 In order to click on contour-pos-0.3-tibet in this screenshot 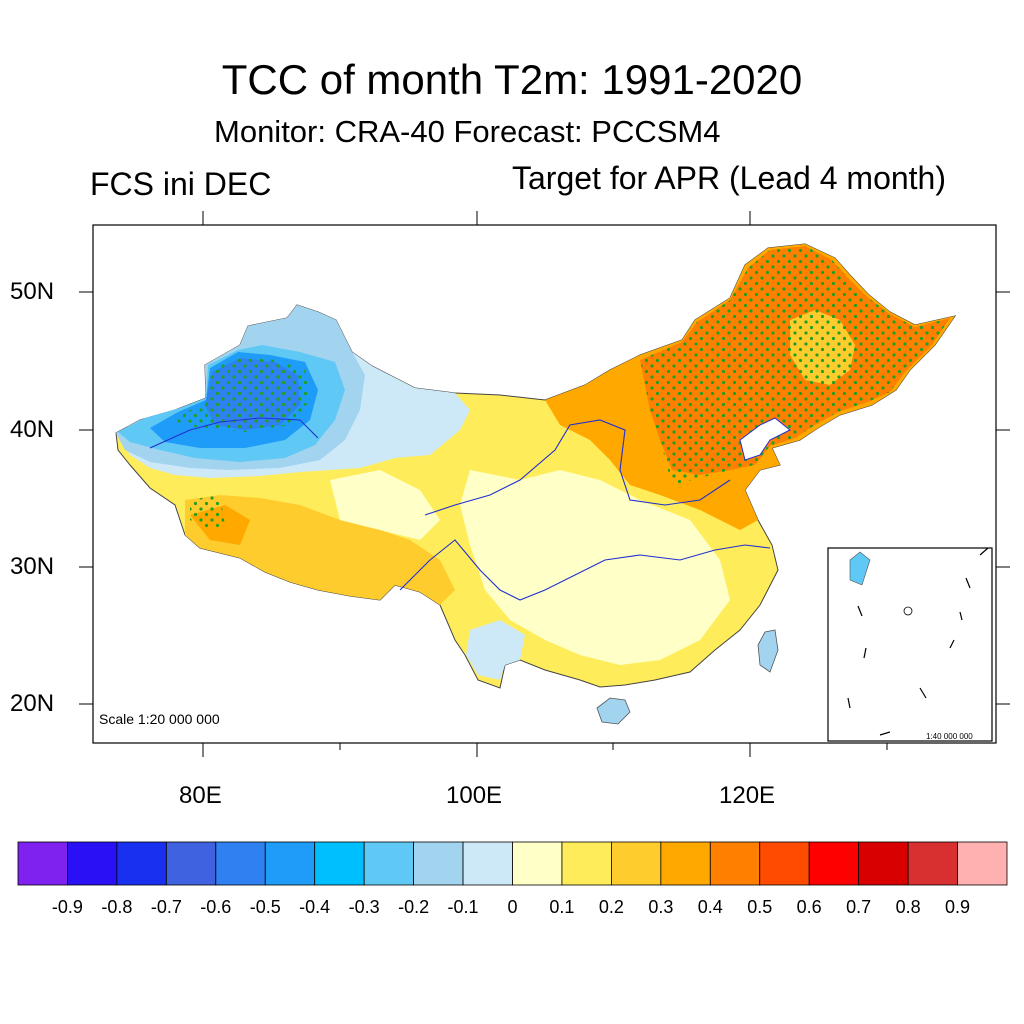, I will do `click(320, 550)`.